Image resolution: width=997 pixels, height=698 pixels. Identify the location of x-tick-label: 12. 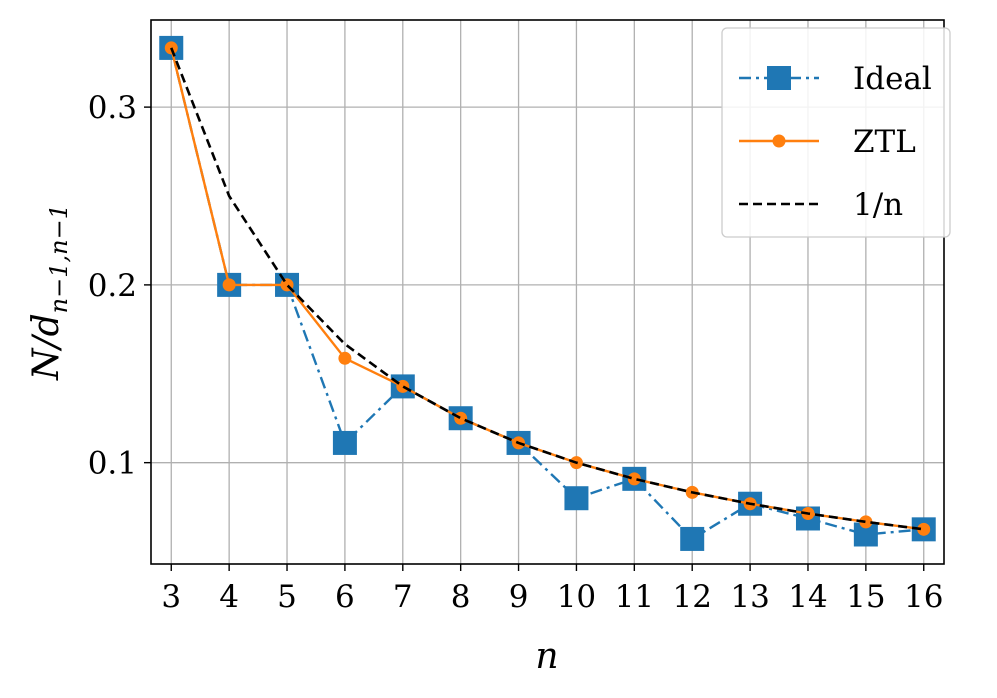
(691, 597).